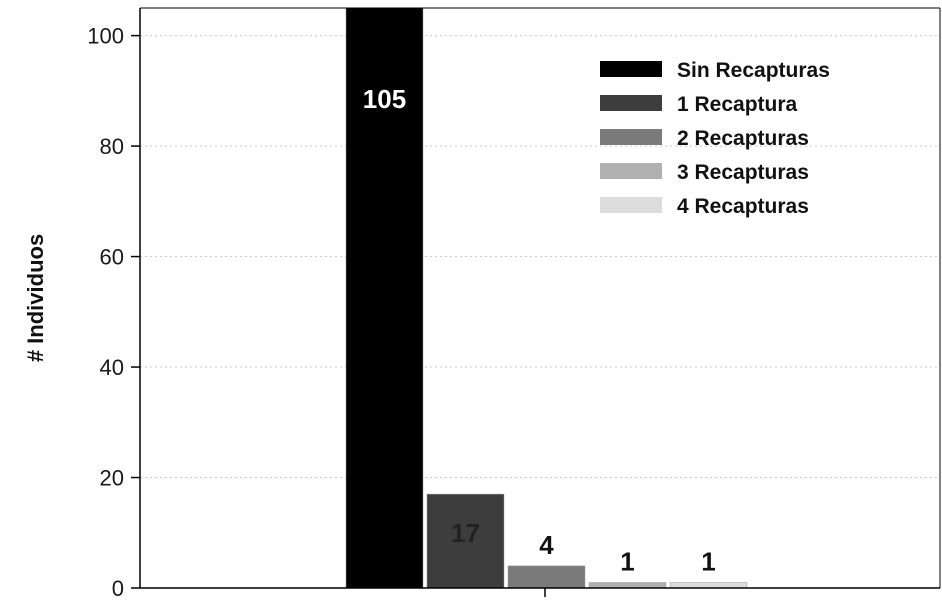 This screenshot has width=942, height=606. I want to click on y-axis-title: # Individuos, so click(35, 298).